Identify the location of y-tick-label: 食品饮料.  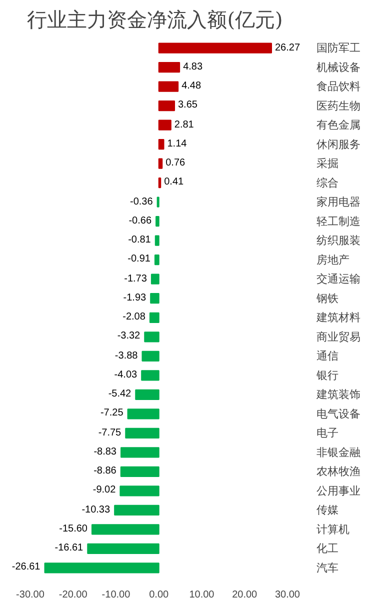
(338, 87).